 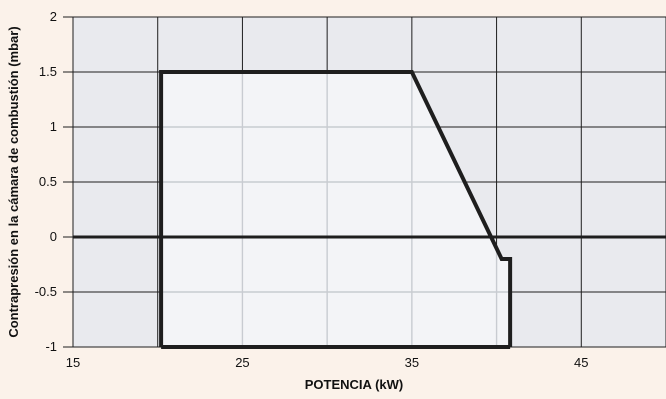 What do you see at coordinates (73, 362) in the screenshot?
I see `x-tick-label: 15` at bounding box center [73, 362].